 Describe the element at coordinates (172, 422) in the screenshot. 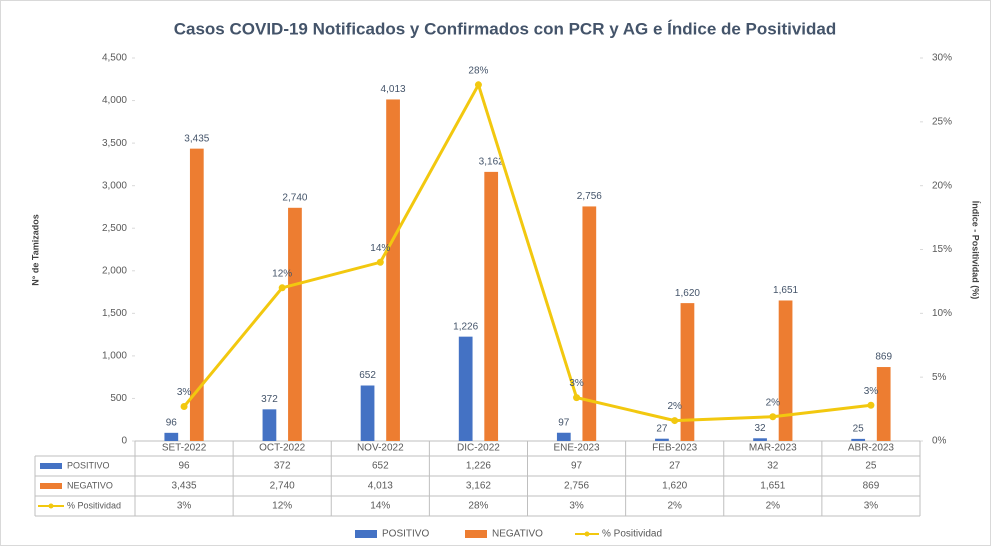

I see `data-label: 96` at that location.